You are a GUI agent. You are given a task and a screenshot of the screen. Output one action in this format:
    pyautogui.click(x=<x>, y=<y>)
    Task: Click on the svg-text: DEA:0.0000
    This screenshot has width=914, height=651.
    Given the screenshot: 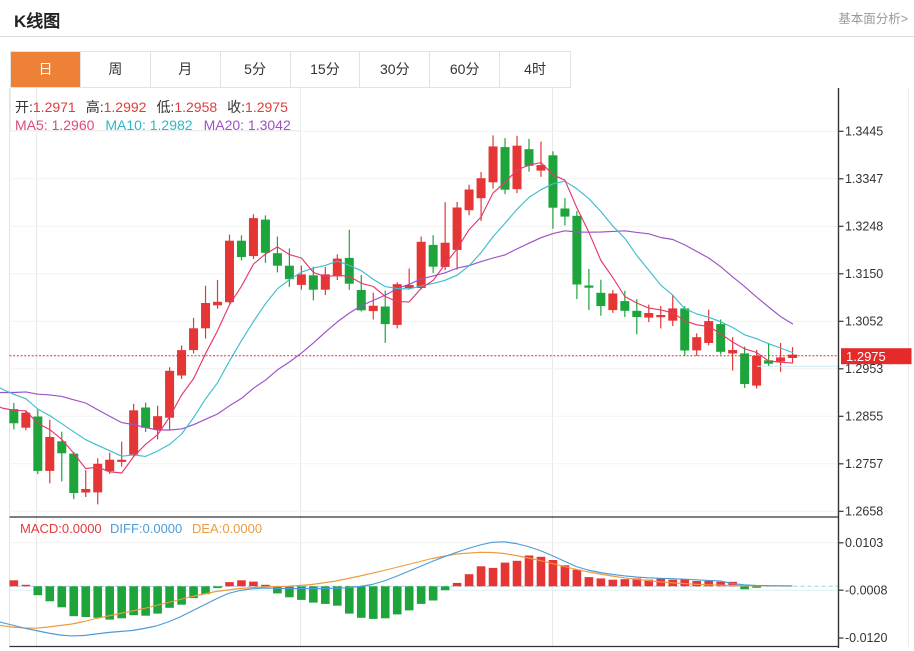 What is the action you would take?
    pyautogui.click(x=227, y=528)
    